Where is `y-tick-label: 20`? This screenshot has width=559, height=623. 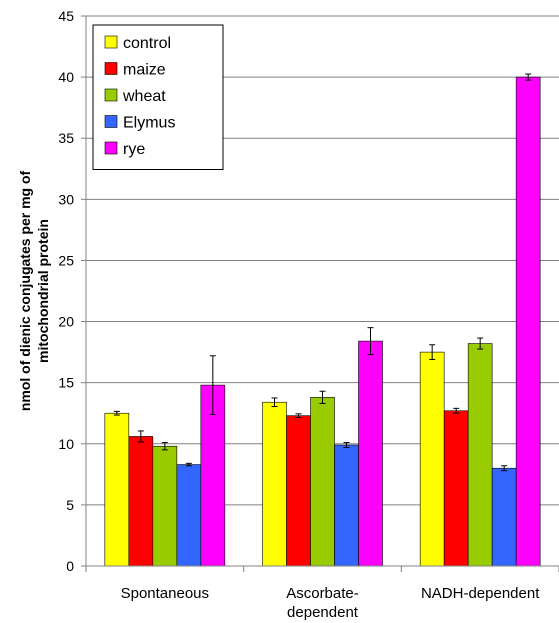 y-tick-label: 20 is located at coordinates (66, 322).